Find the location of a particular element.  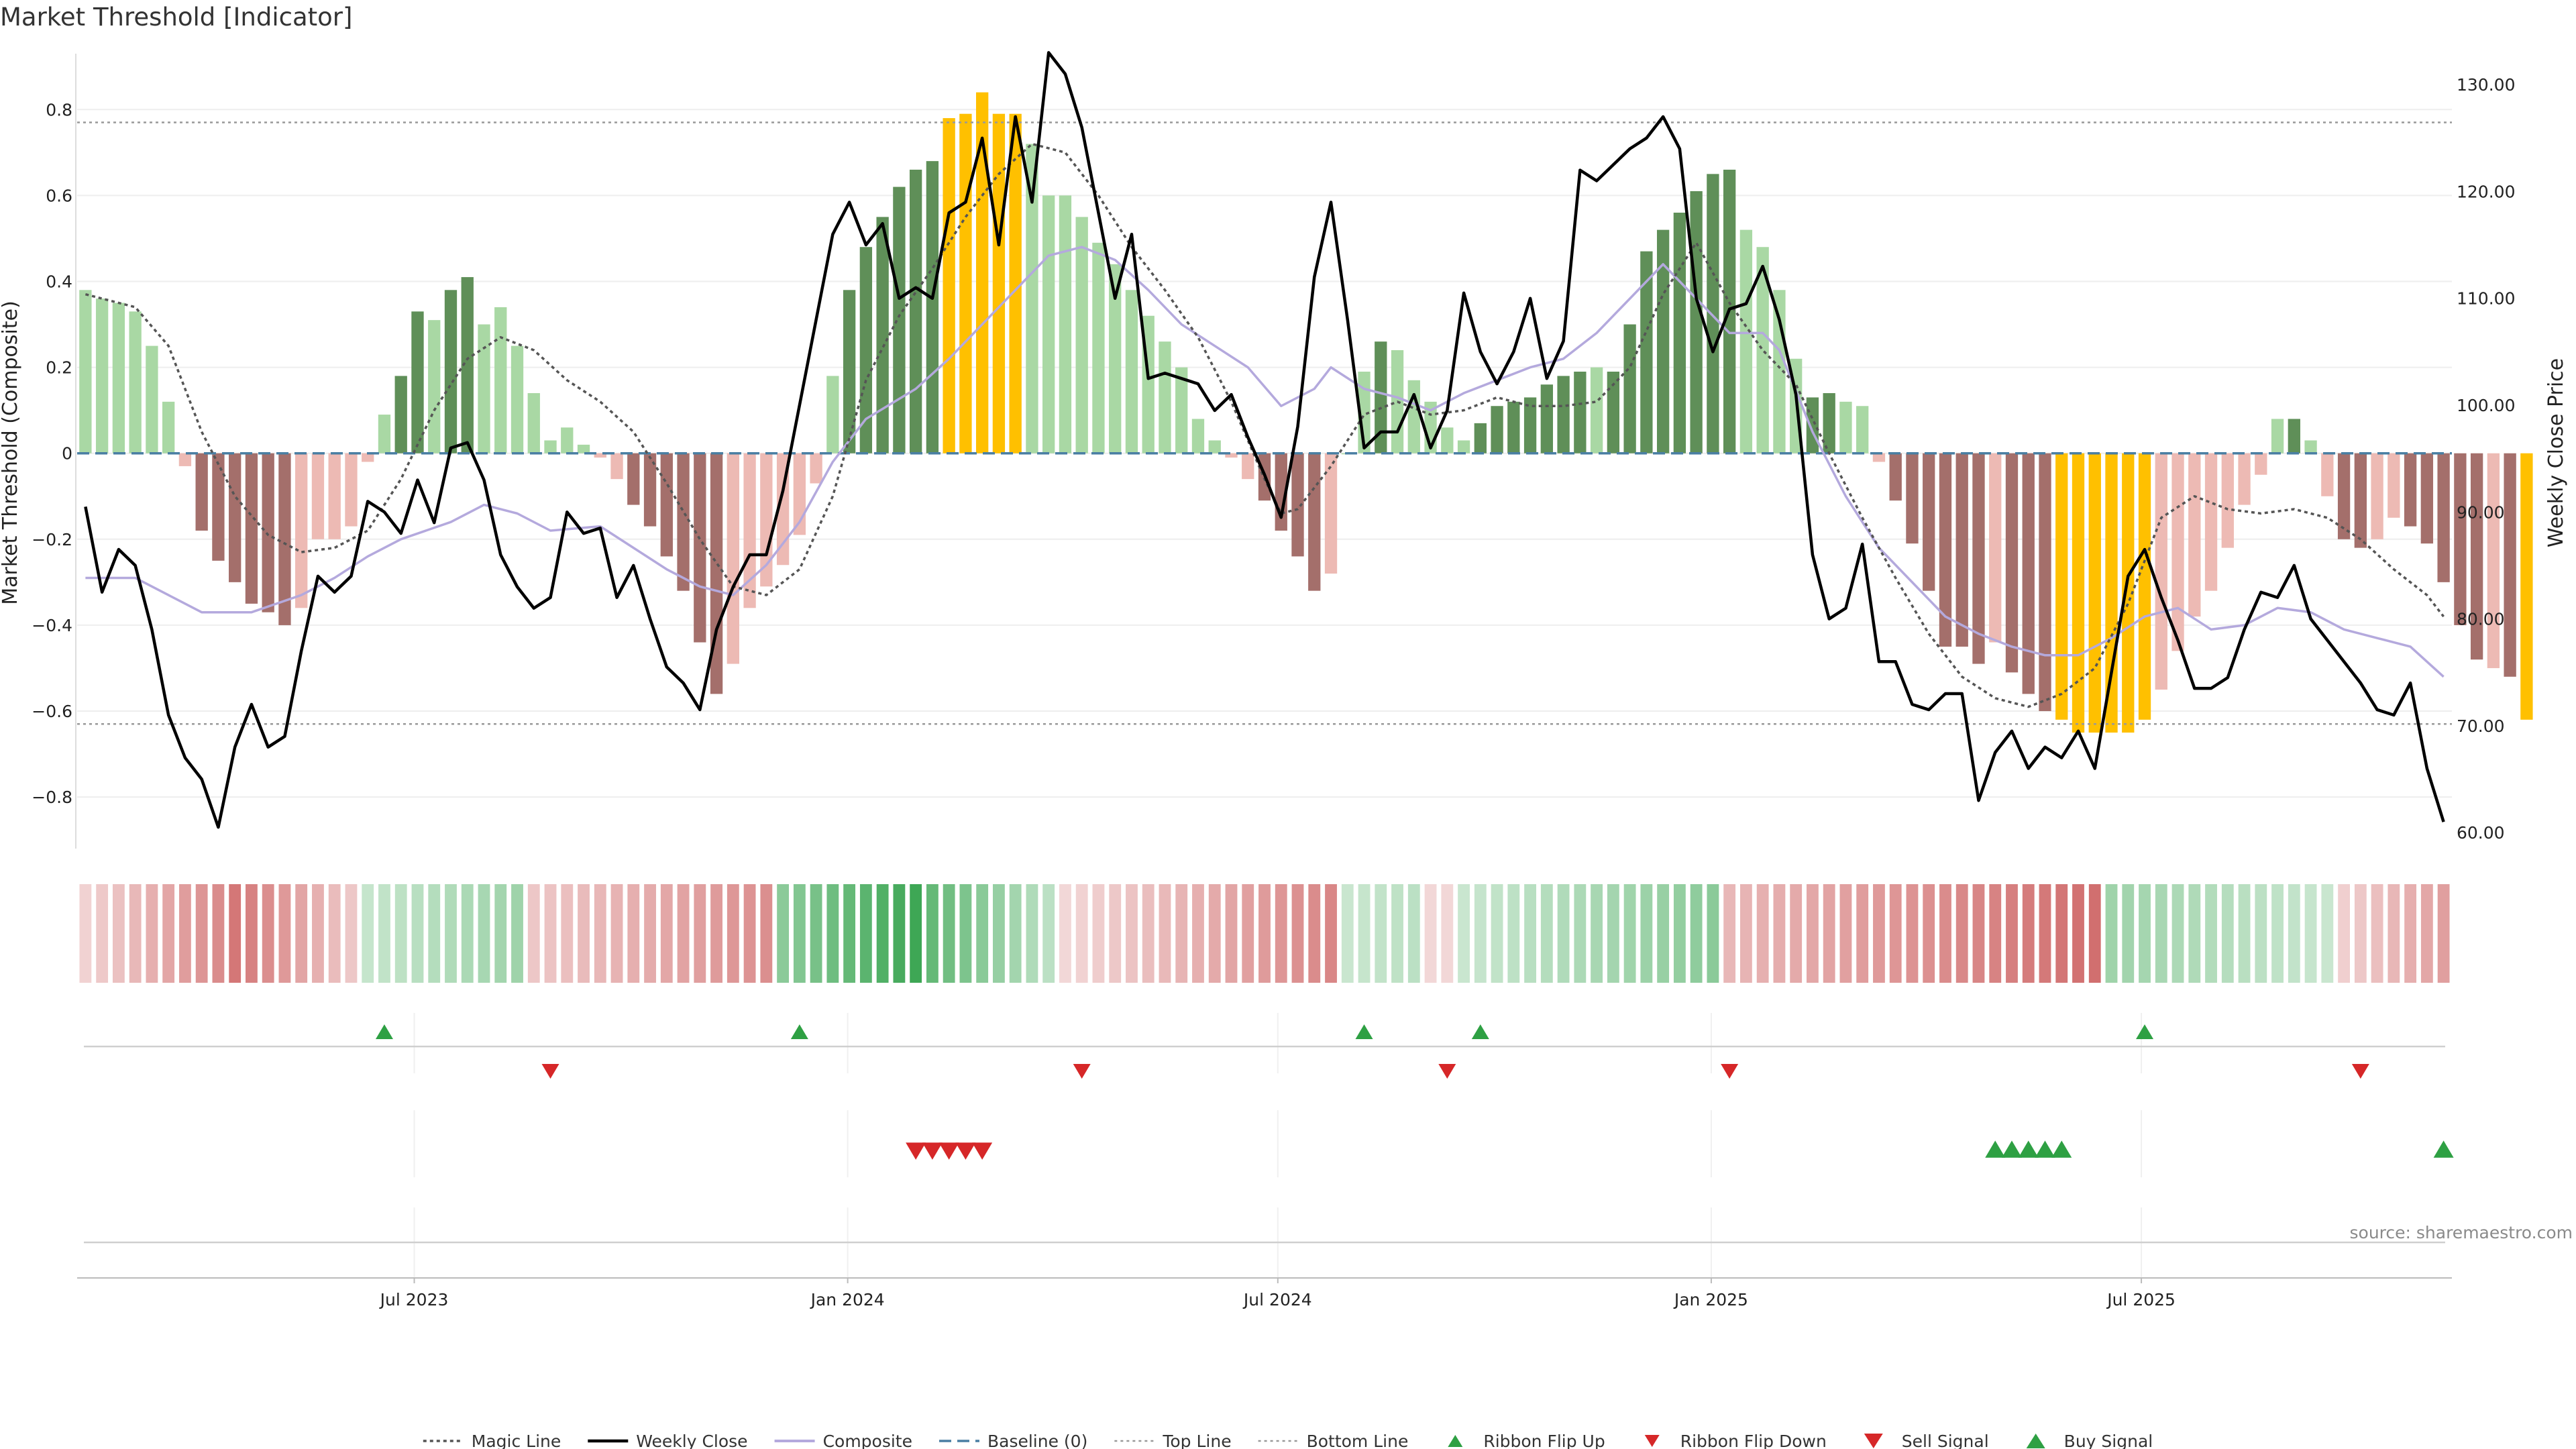

buy-signal-marker is located at coordinates (2011, 1149).